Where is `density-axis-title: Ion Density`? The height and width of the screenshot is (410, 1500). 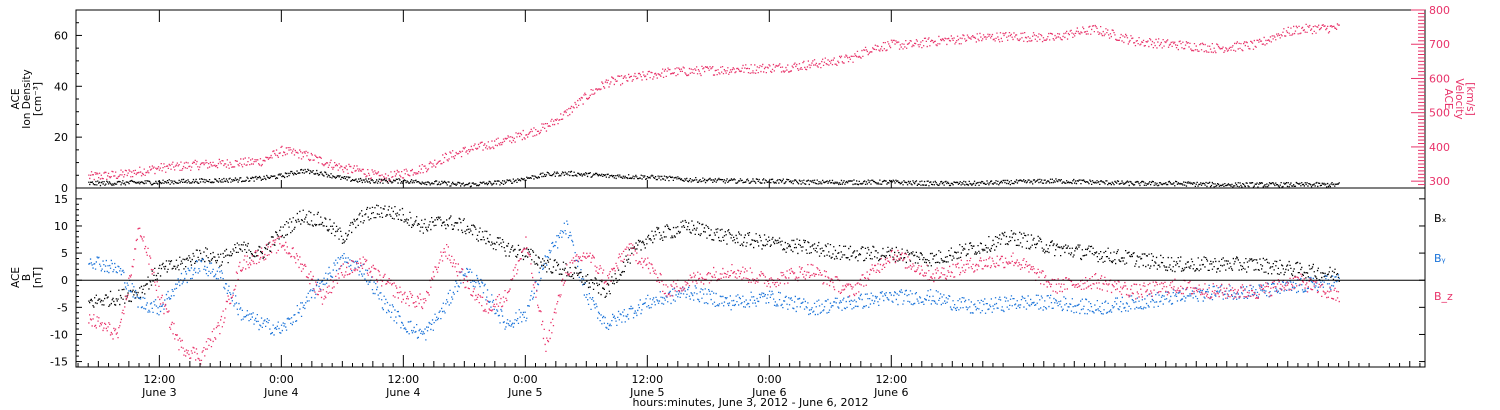
density-axis-title: Ion Density is located at coordinates (27, 98).